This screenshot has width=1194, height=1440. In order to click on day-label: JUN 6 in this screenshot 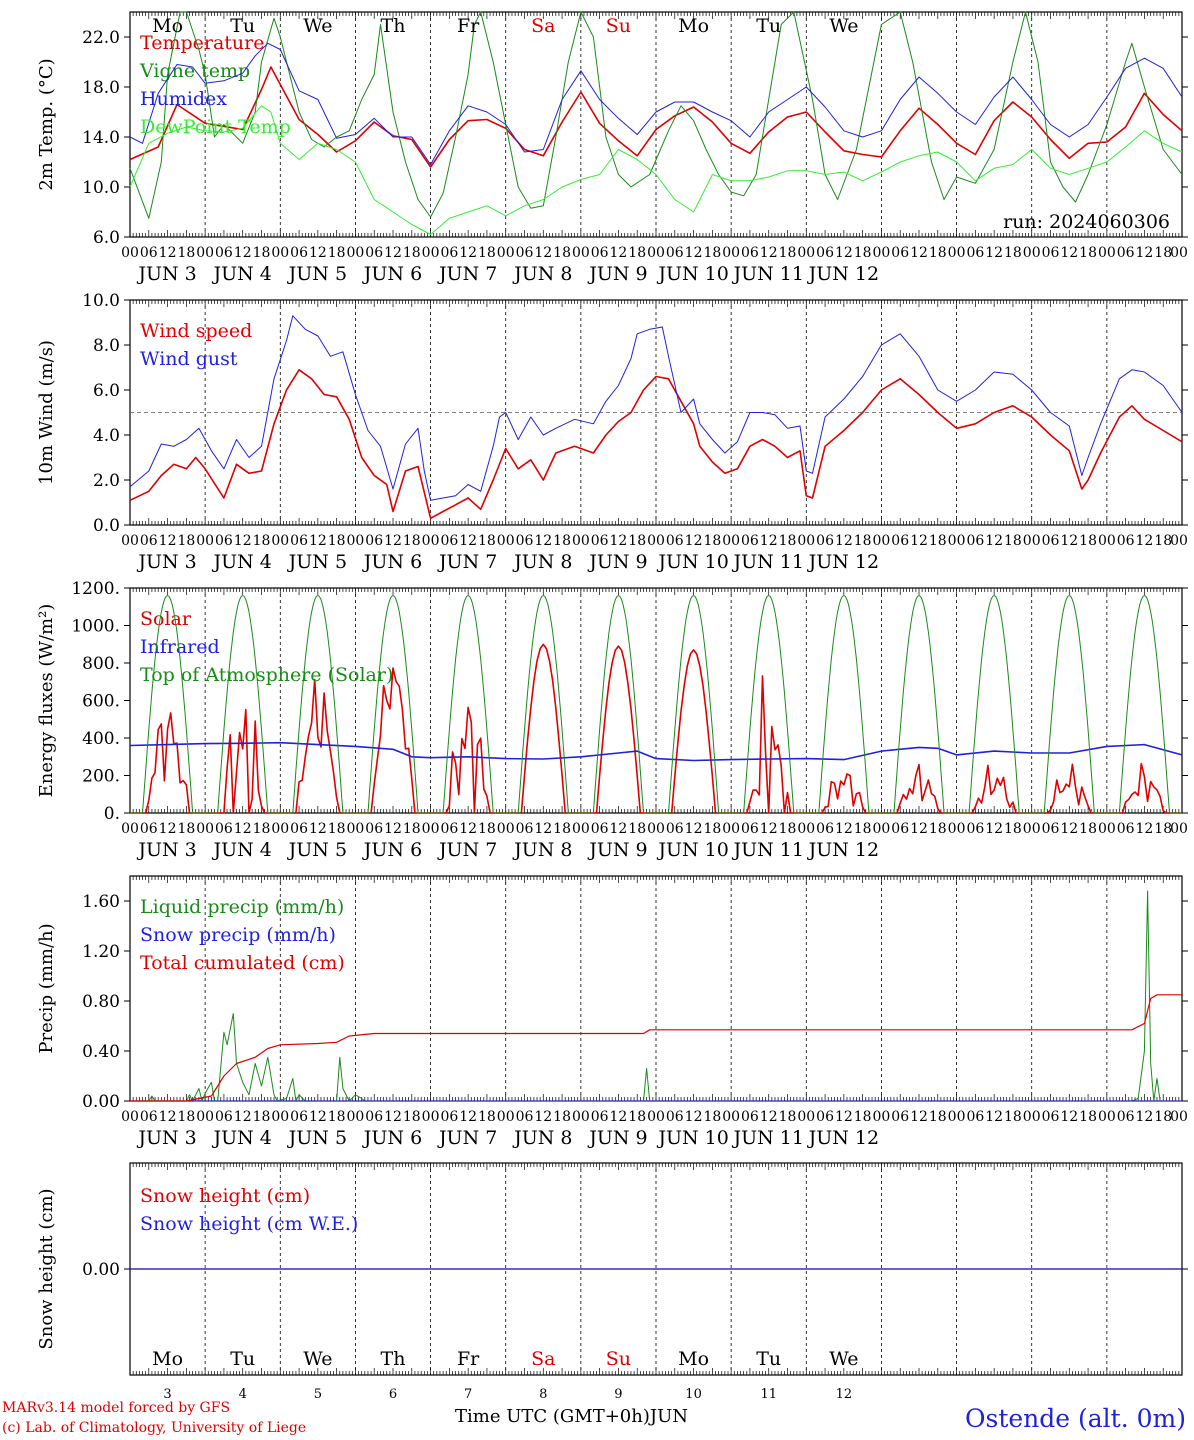, I will do `click(392, 1138)`.